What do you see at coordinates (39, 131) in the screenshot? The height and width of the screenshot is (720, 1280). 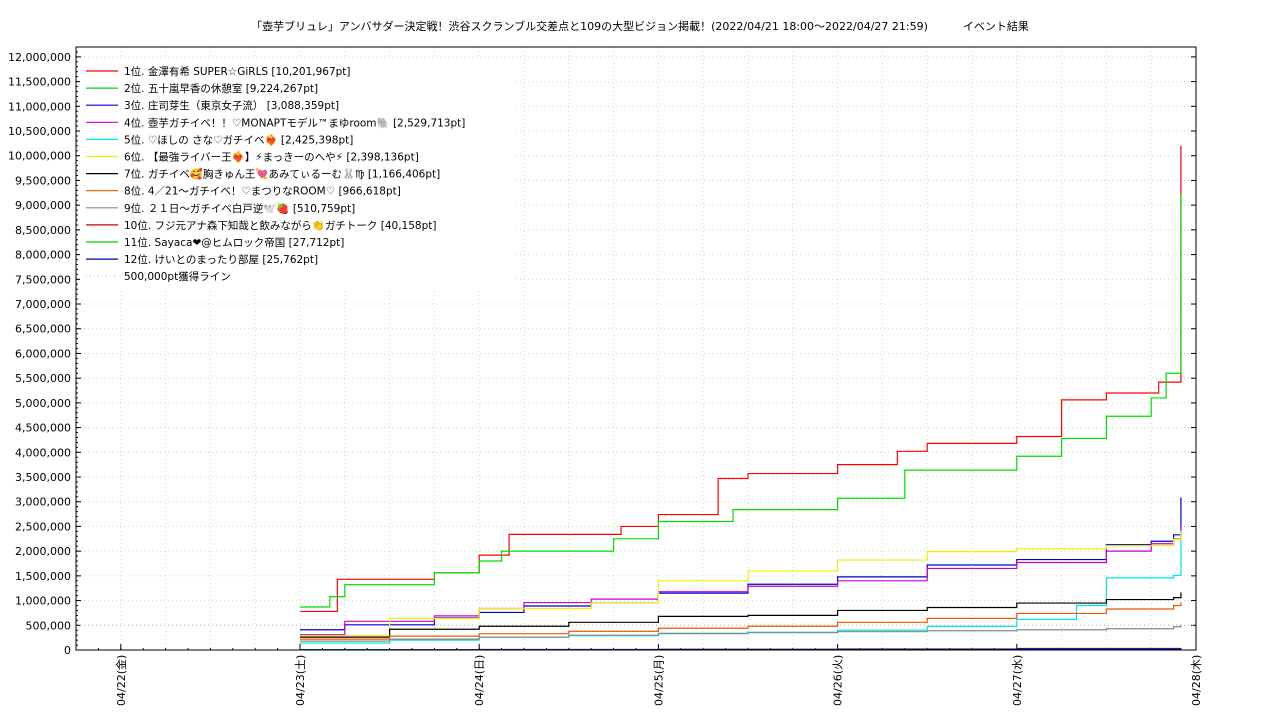 I see `y-tick-label: 10,500,000` at bounding box center [39, 131].